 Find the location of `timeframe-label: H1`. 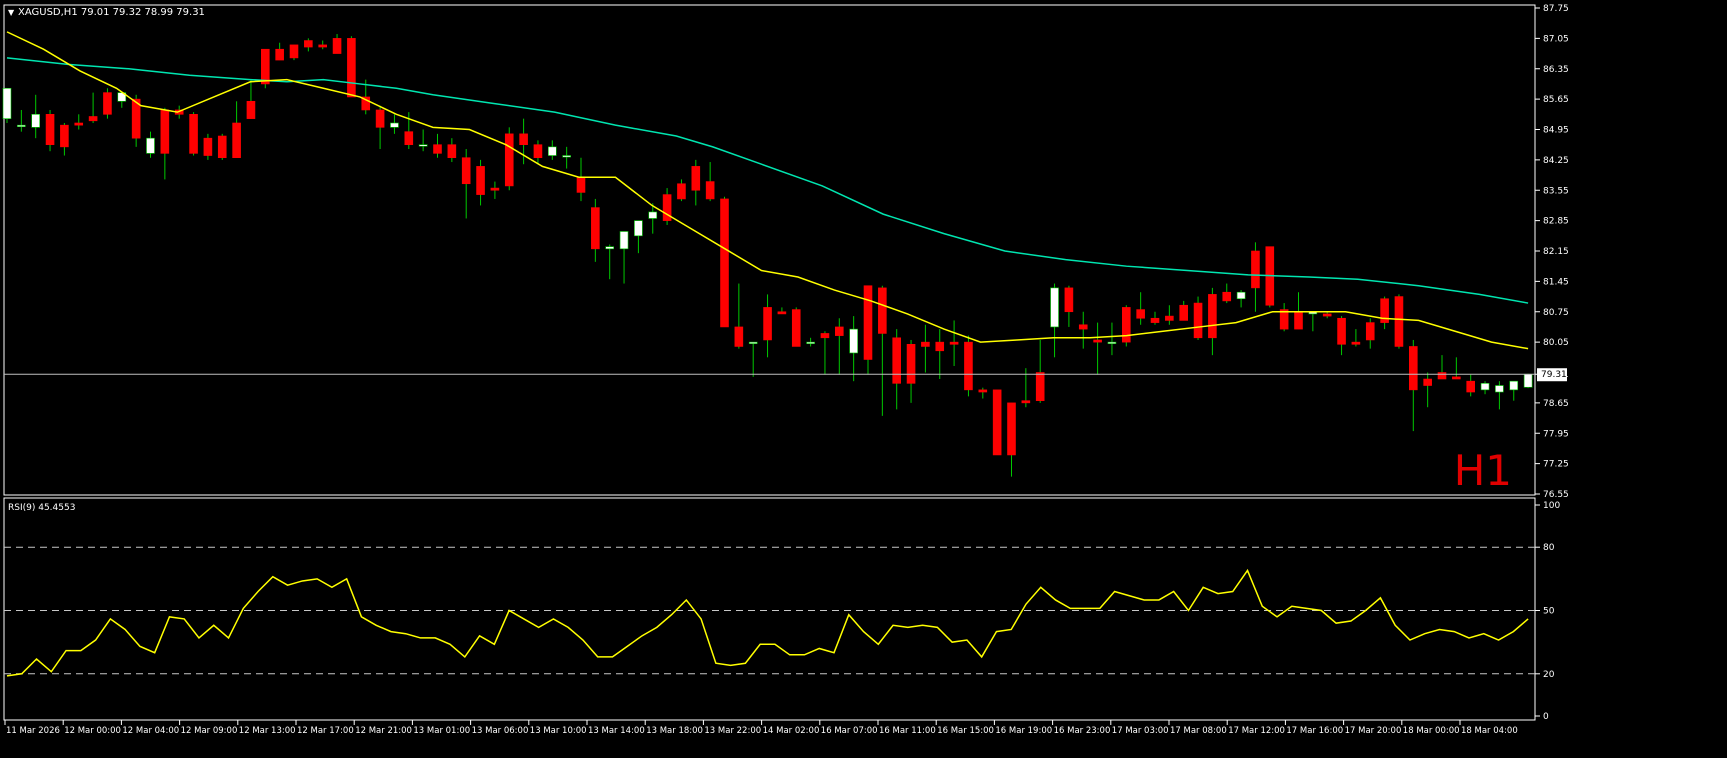

timeframe-label: H1 is located at coordinates (1483, 470).